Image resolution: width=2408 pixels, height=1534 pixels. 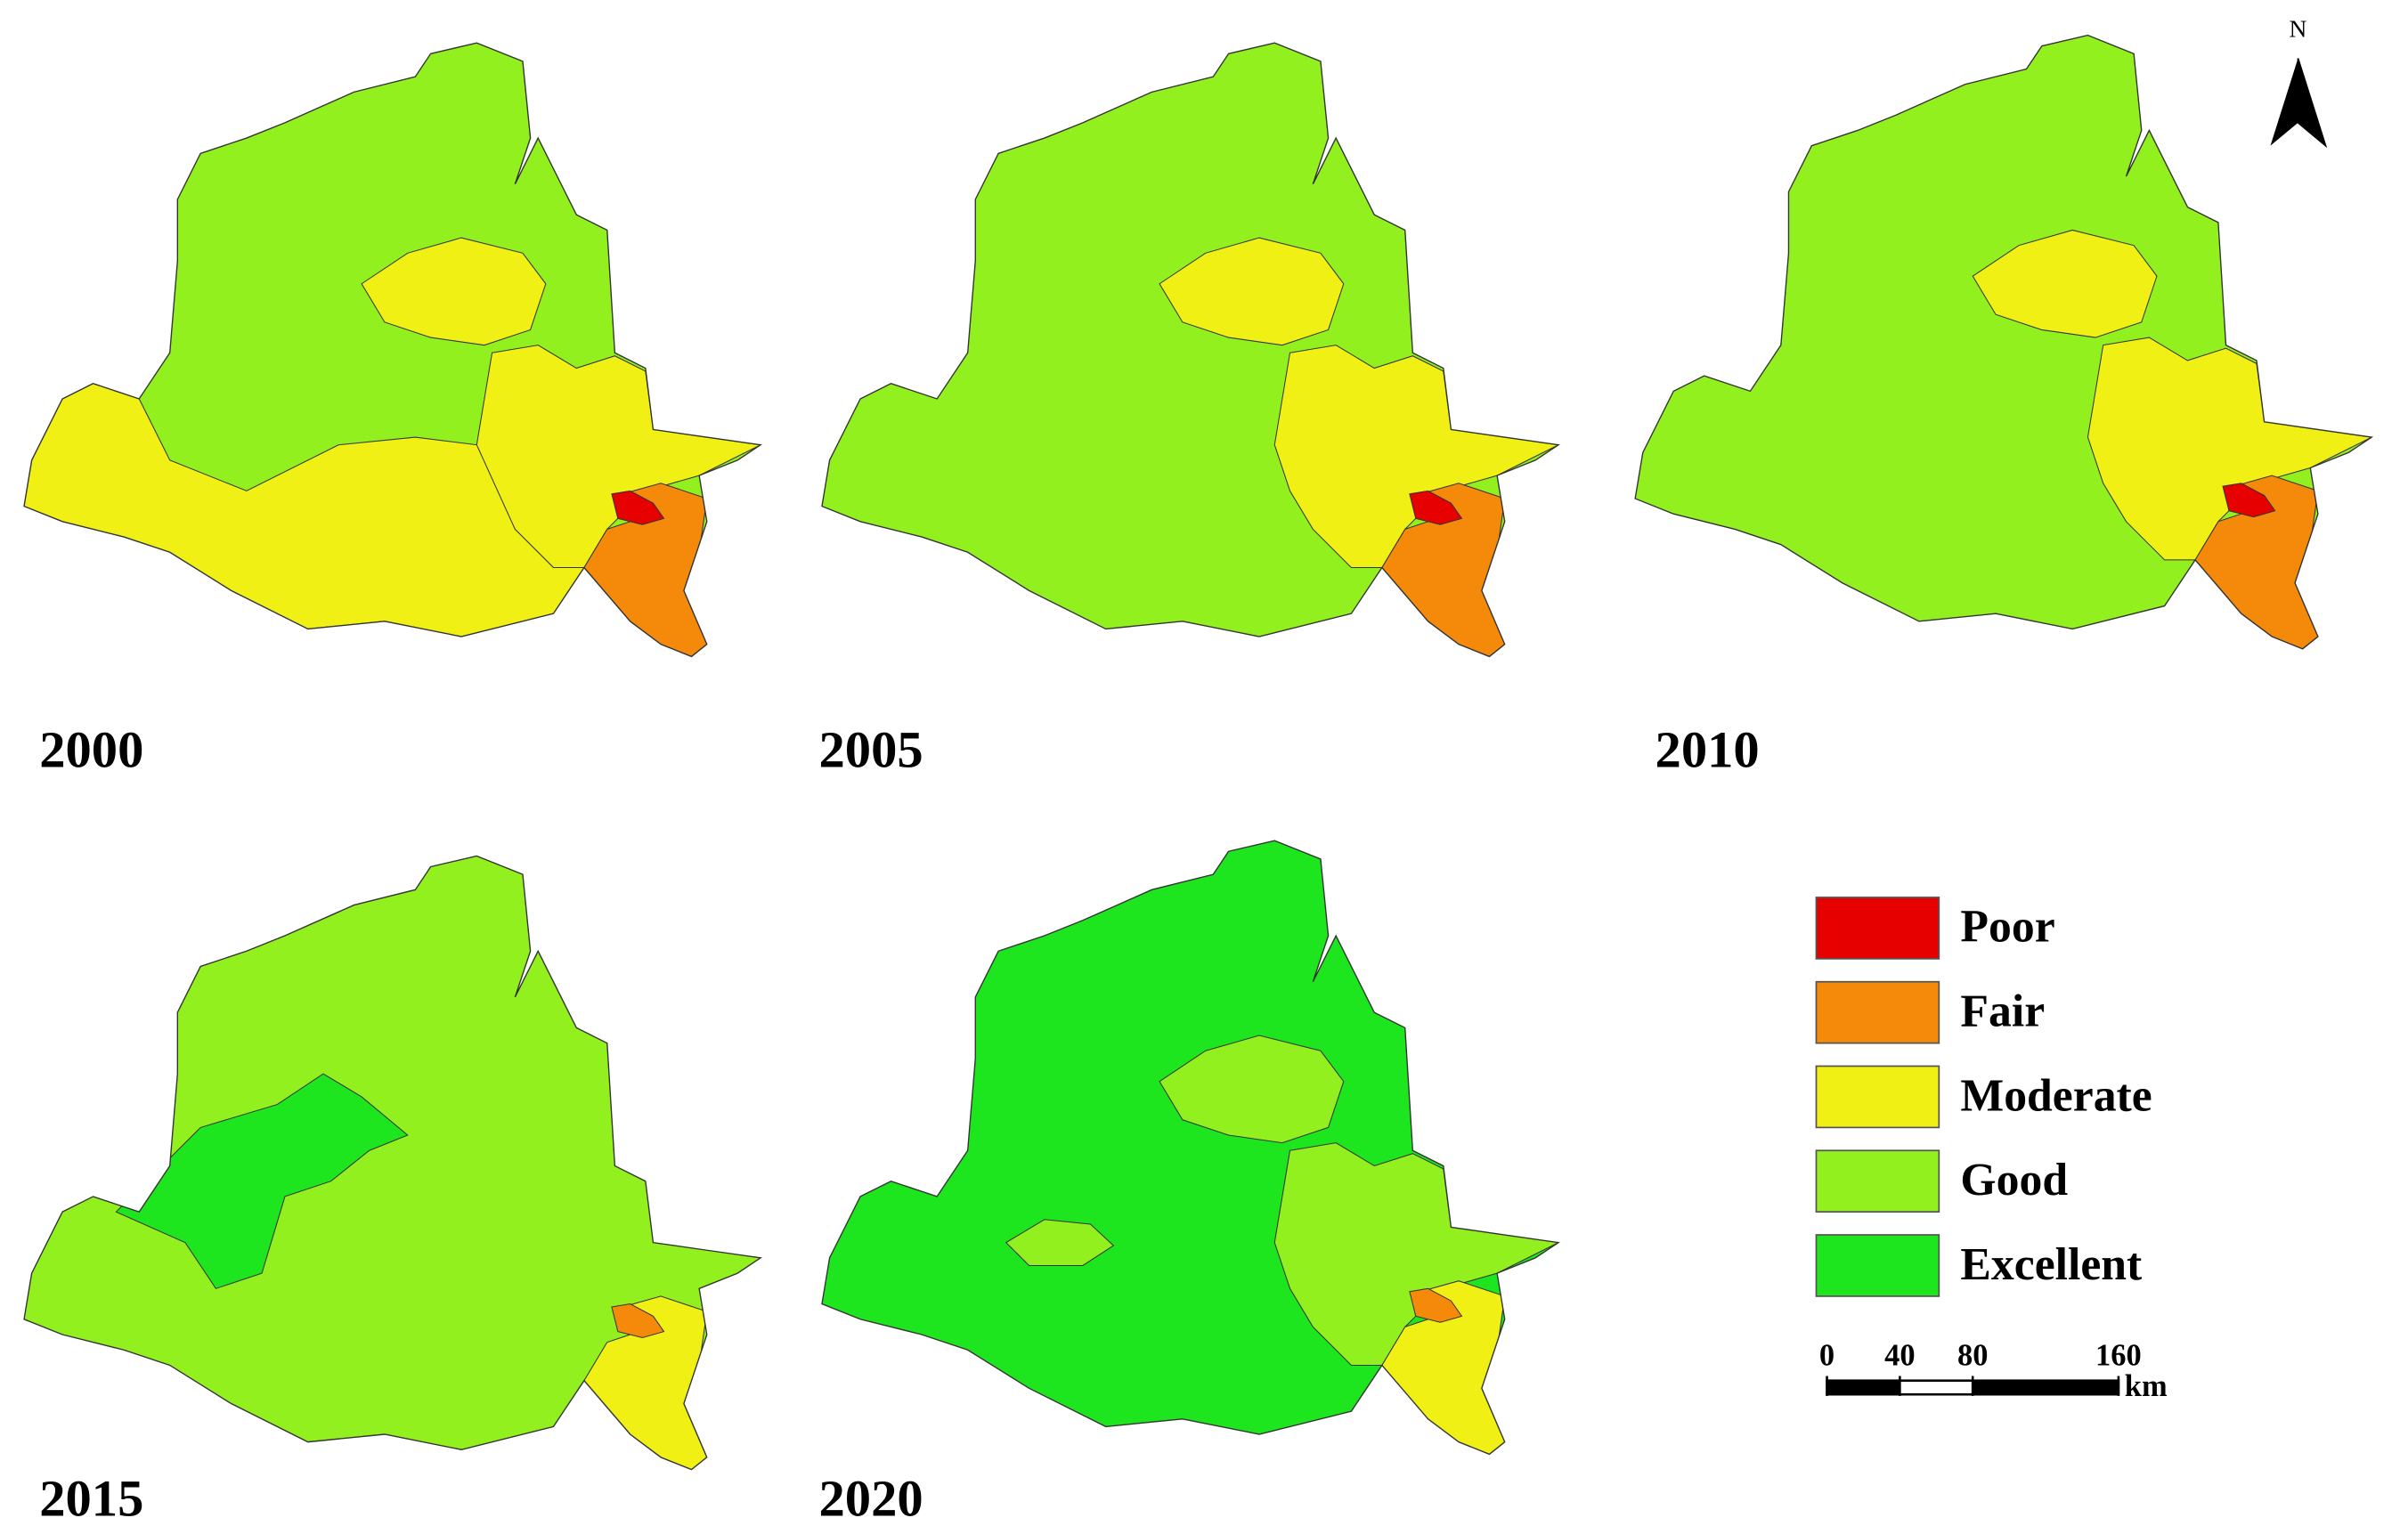 I want to click on legend-label: Fair, so click(x=2002, y=1011).